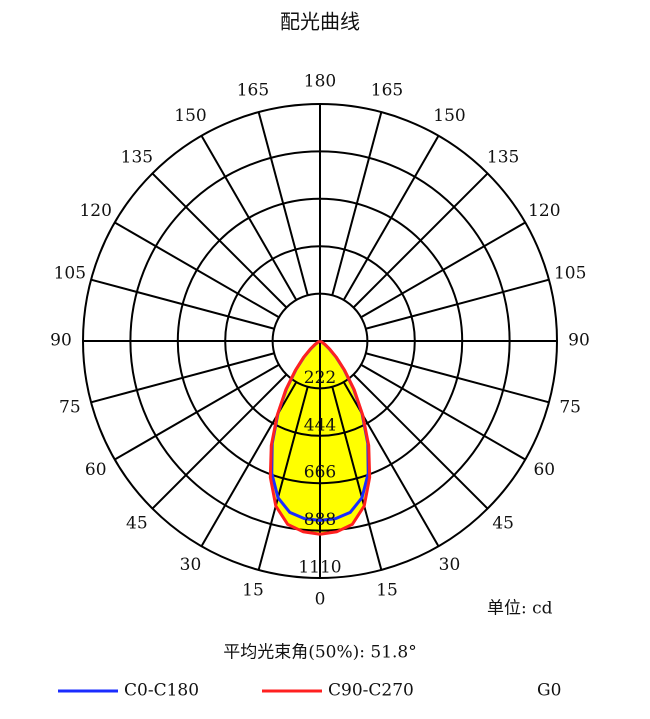 This screenshot has height=719, width=650. I want to click on r-tick-label: 444, so click(320, 425).